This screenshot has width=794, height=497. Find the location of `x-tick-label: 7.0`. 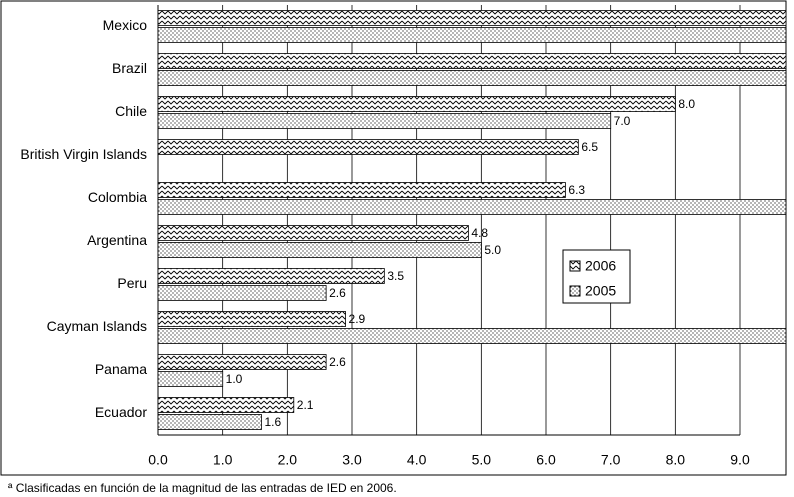

x-tick-label: 7.0 is located at coordinates (611, 460).